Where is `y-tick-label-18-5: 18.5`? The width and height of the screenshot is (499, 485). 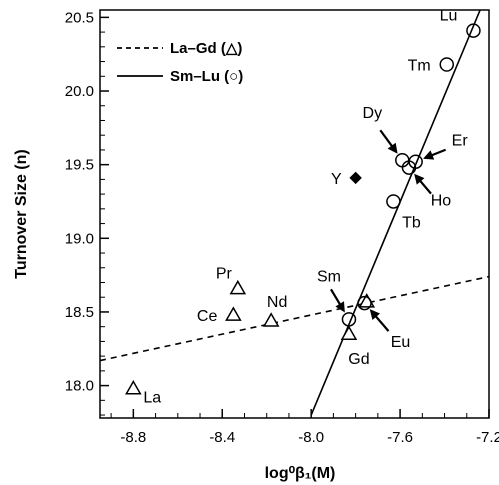
y-tick-label-18-5: 18.5 is located at coordinates (79, 312).